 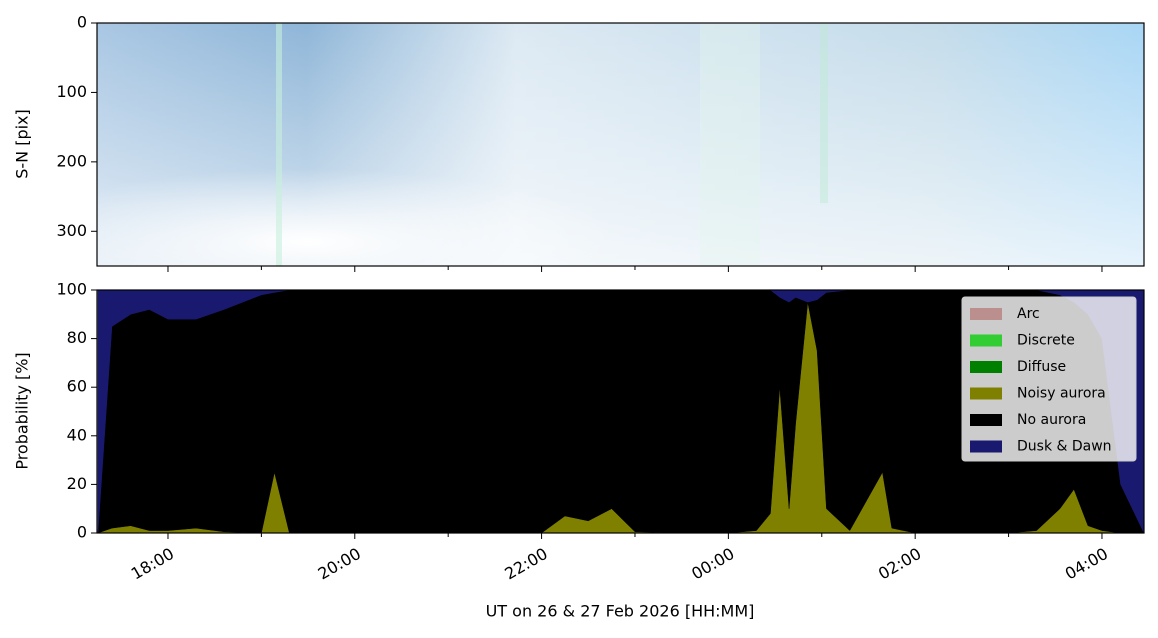 What do you see at coordinates (1028, 314) in the screenshot?
I see `legend-label: Arc` at bounding box center [1028, 314].